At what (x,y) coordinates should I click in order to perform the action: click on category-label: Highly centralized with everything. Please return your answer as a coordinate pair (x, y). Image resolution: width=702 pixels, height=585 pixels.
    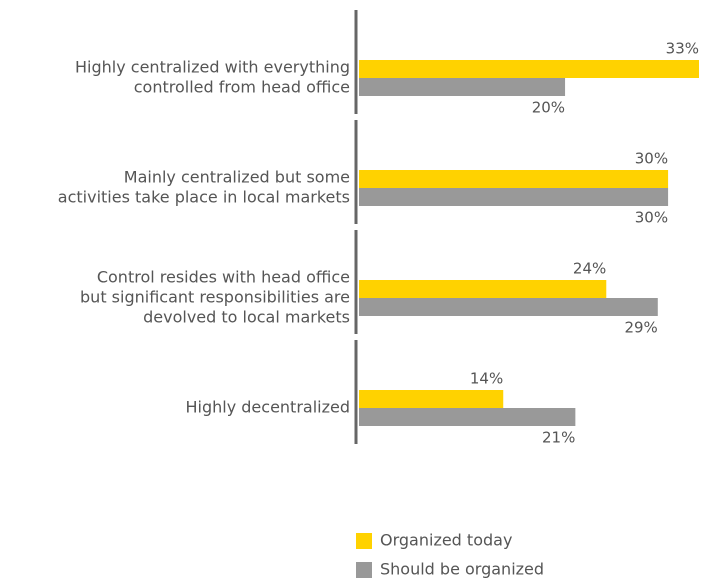
    Looking at the image, I should click on (212, 67).